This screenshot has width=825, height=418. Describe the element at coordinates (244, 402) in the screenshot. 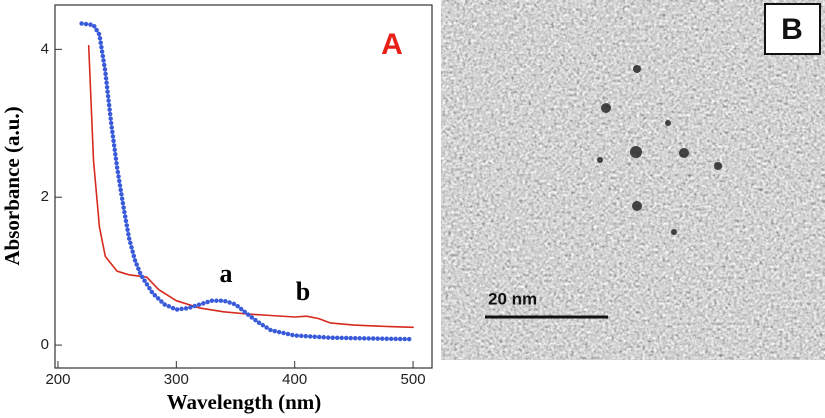

I see `x-axis-label: Wavelength (nm)` at that location.